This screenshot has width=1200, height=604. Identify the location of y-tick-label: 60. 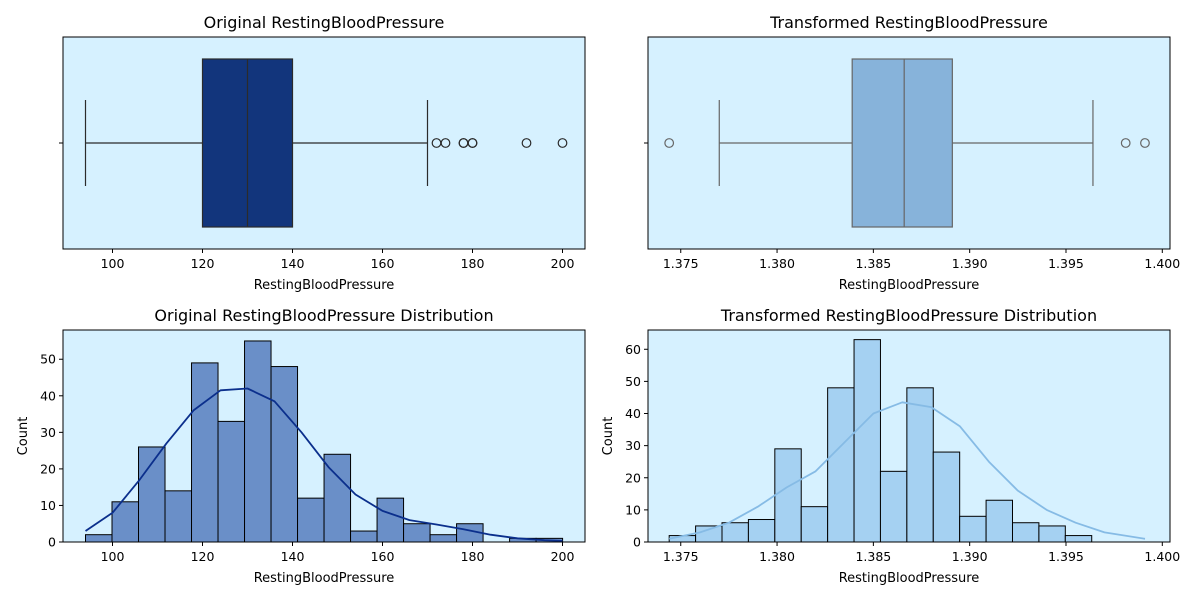
(633, 349).